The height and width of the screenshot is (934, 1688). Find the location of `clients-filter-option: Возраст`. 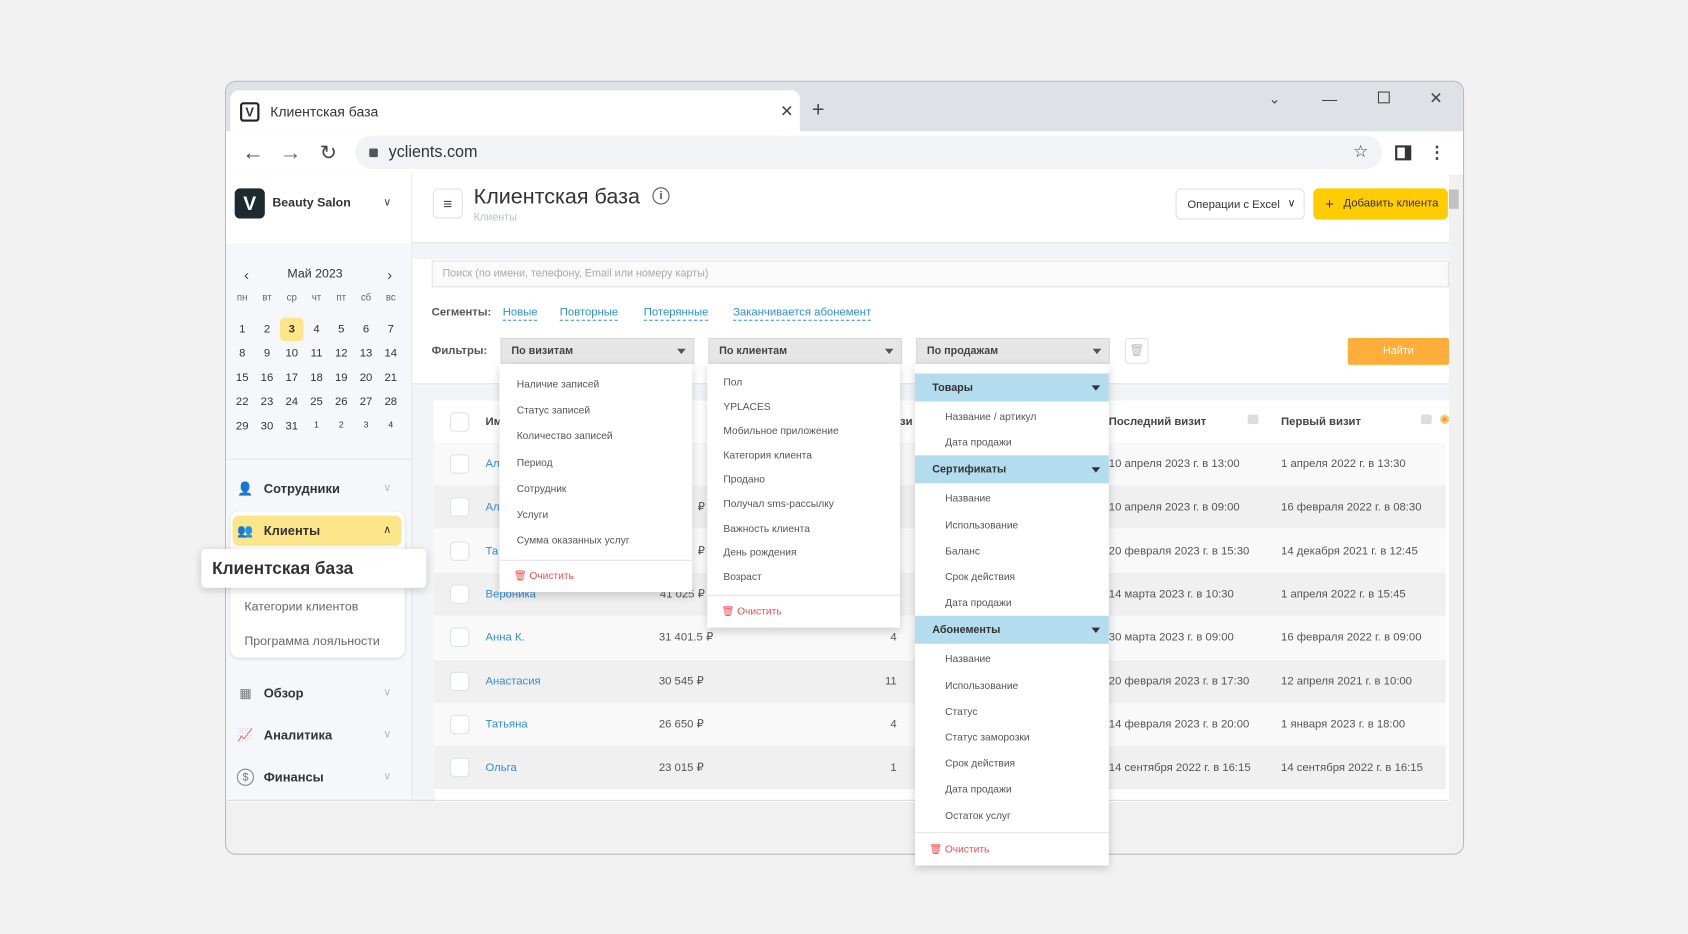

clients-filter-option: Возраст is located at coordinates (742, 577).